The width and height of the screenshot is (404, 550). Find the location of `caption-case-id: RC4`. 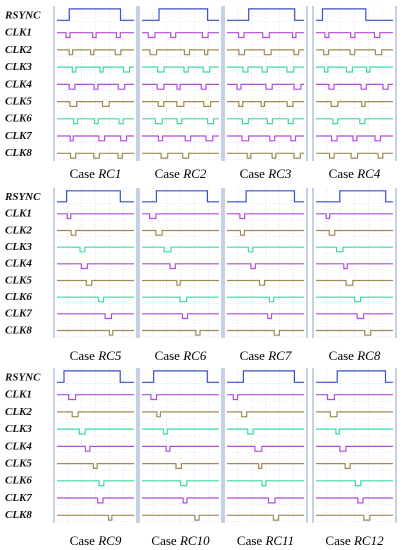

caption-case-id: RC4 is located at coordinates (368, 173).